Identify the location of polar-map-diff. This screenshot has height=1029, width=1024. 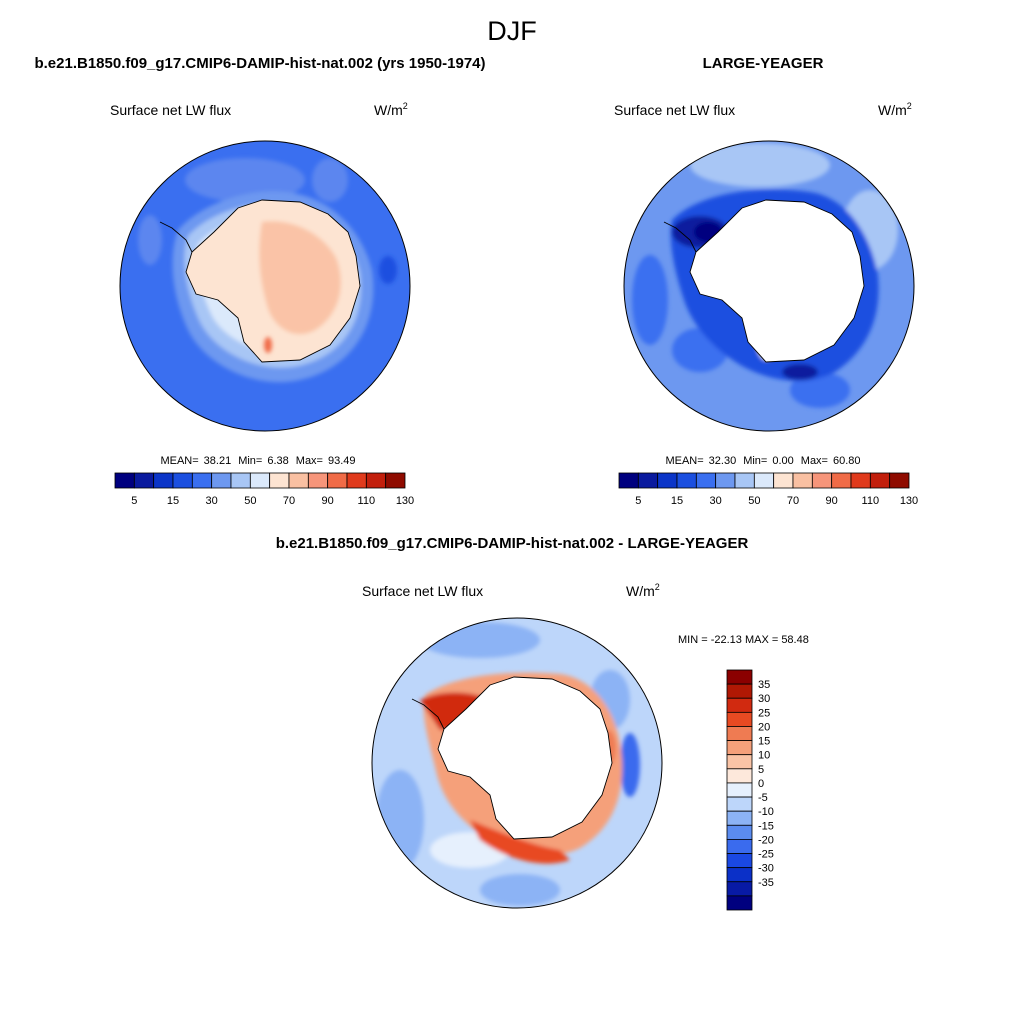
(517, 763).